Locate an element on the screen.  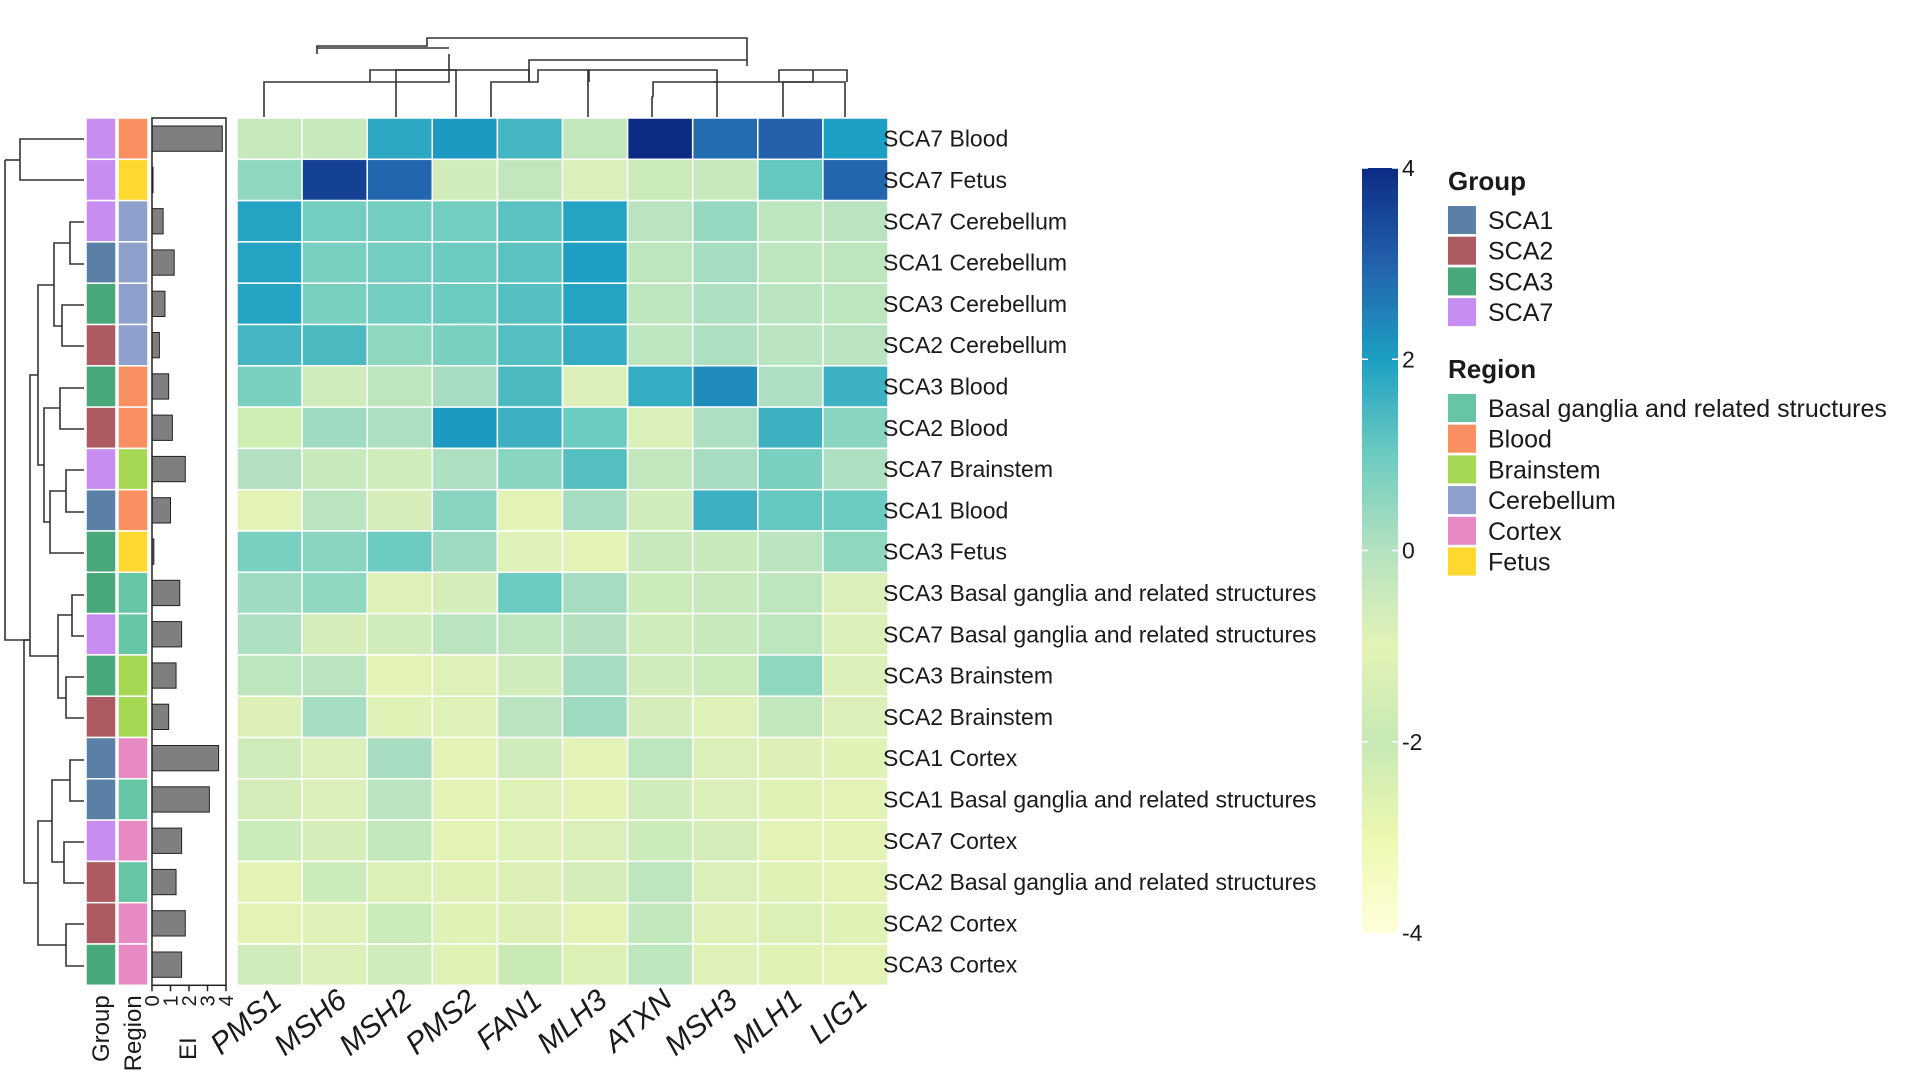
annotation-columns: Group Region is located at coordinates (117, 594).